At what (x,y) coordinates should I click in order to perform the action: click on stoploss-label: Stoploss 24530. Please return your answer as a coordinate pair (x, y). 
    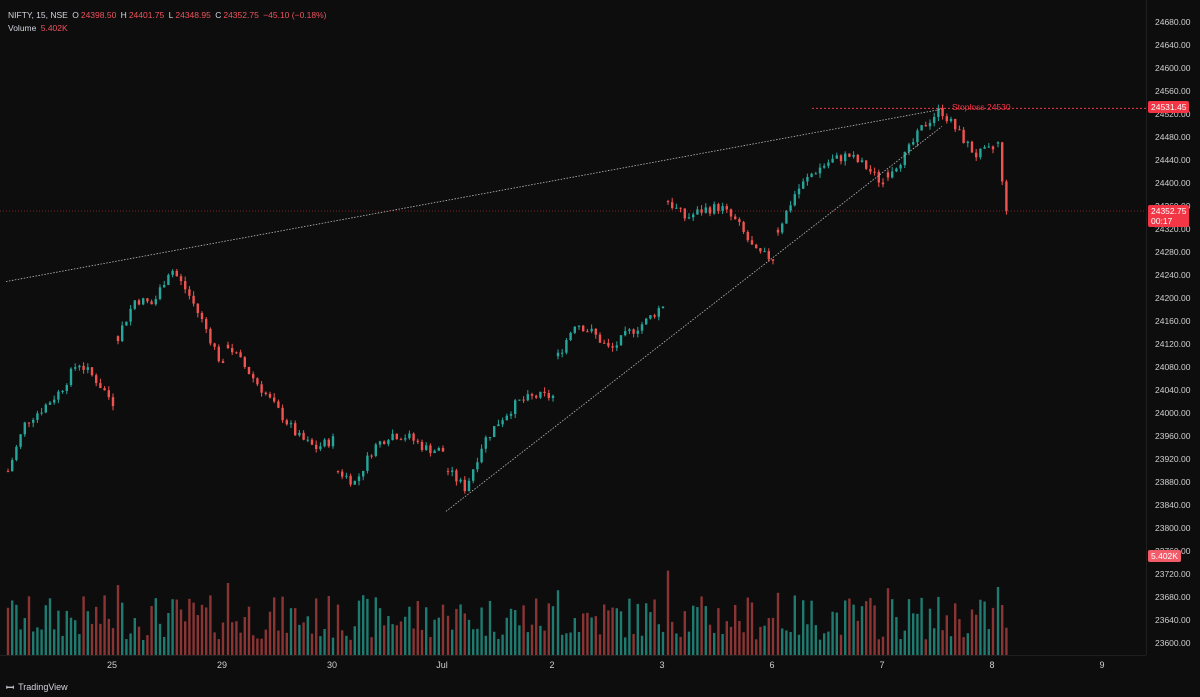
    Looking at the image, I should click on (981, 107).